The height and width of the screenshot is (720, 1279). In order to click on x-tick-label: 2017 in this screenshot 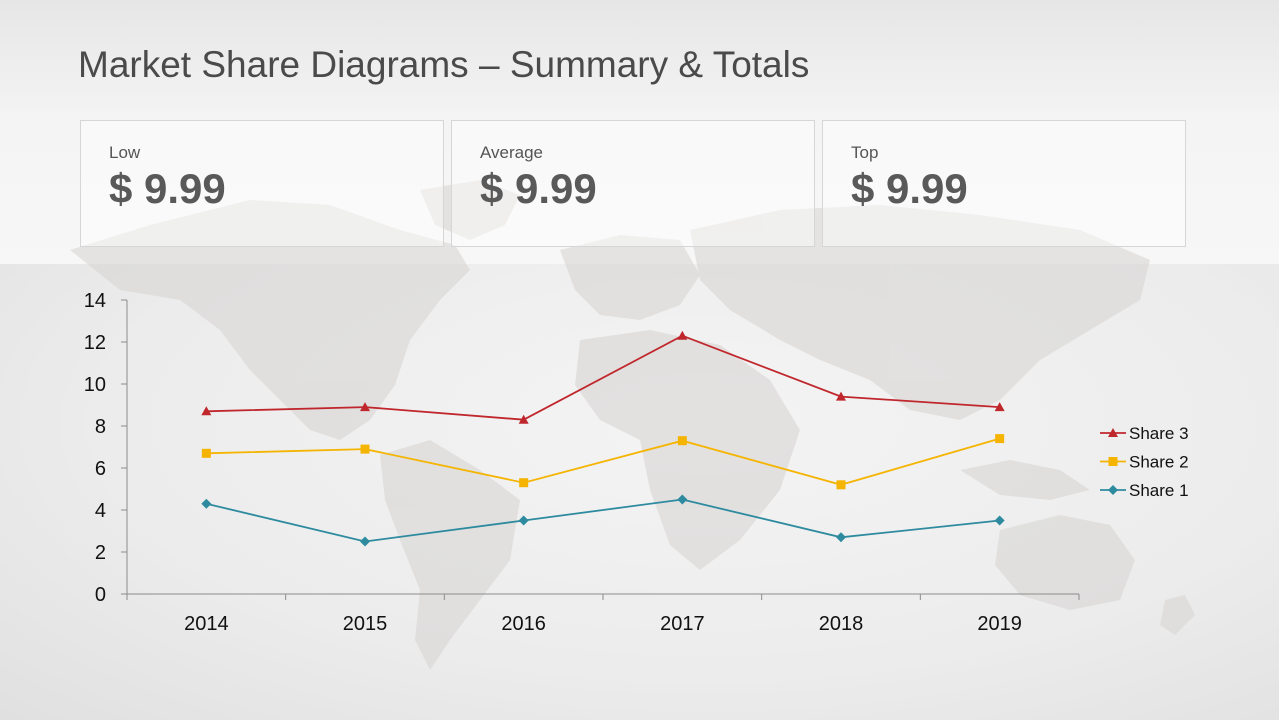, I will do `click(682, 624)`.